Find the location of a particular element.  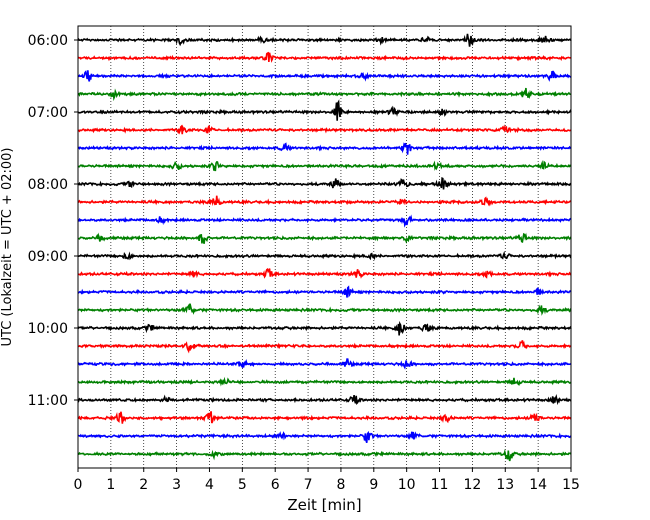

y-tick-label: 09:00 is located at coordinates (48, 257).